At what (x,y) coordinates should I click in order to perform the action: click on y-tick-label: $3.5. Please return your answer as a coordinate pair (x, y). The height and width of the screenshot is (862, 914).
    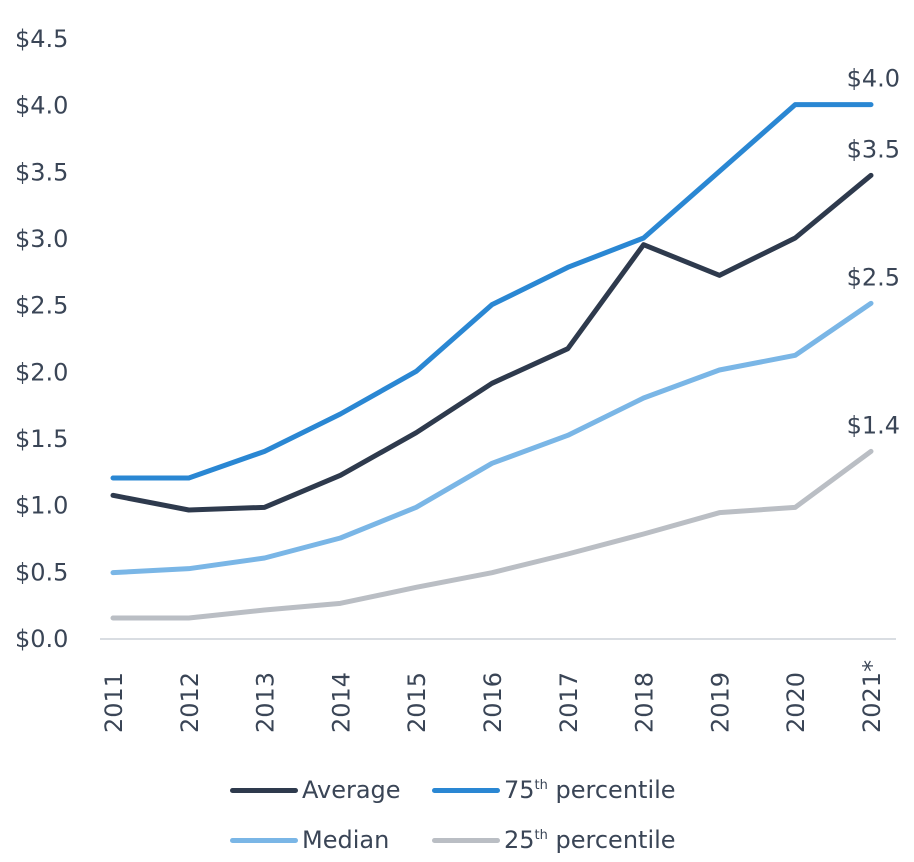
    Looking at the image, I should click on (41, 172).